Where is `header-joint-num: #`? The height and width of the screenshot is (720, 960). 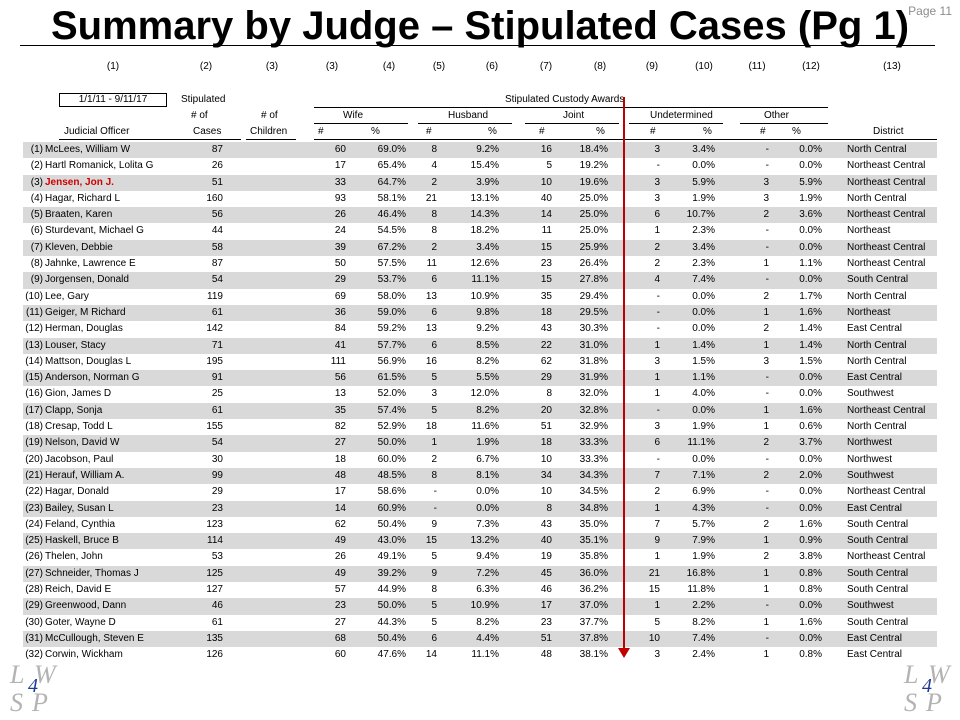 header-joint-num: # is located at coordinates (542, 131).